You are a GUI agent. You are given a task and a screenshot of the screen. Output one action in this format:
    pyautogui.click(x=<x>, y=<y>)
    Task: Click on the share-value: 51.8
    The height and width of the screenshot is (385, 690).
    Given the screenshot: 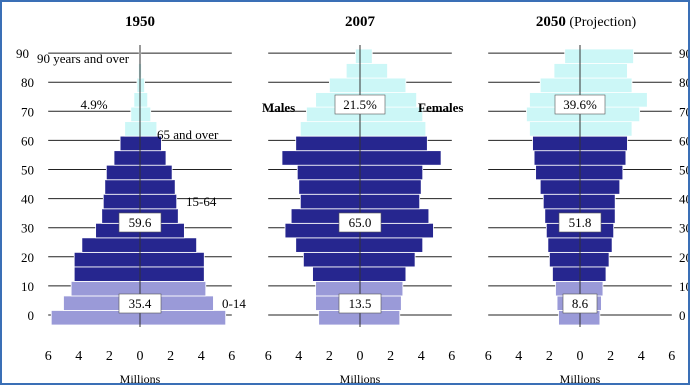 What is the action you would take?
    pyautogui.click(x=580, y=222)
    